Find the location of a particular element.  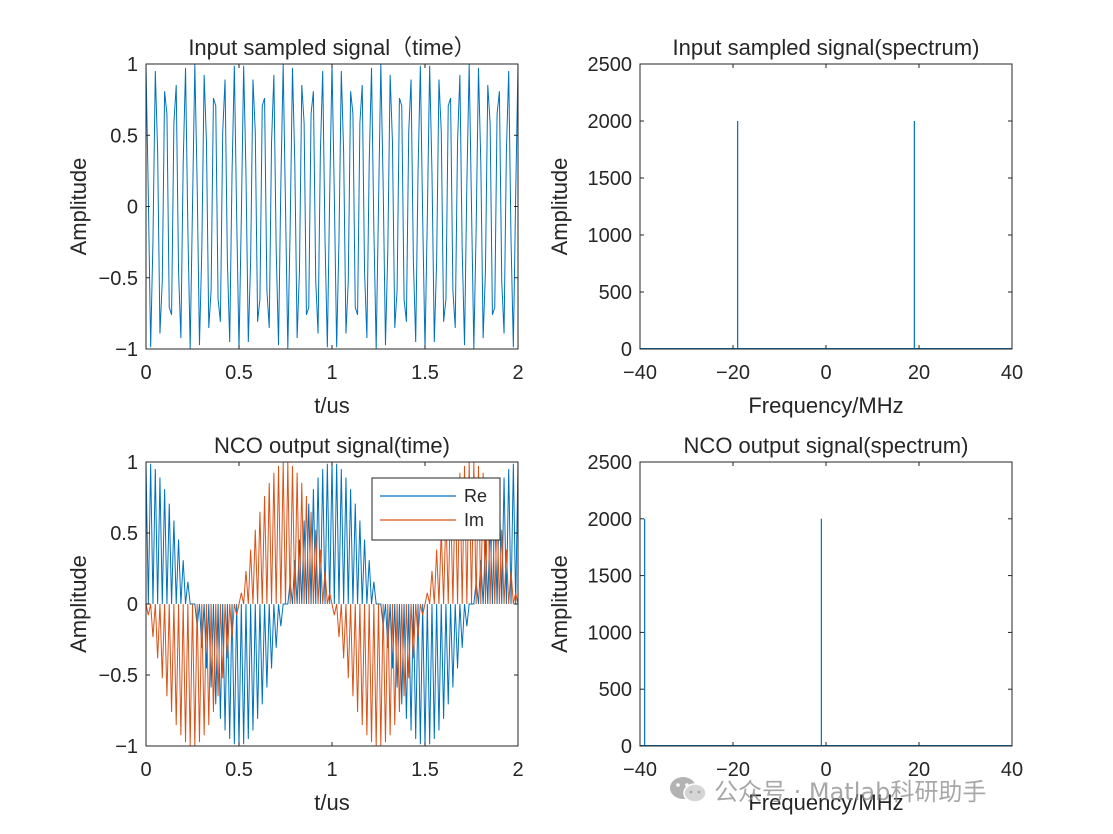

data-layer is located at coordinates (332, 206).